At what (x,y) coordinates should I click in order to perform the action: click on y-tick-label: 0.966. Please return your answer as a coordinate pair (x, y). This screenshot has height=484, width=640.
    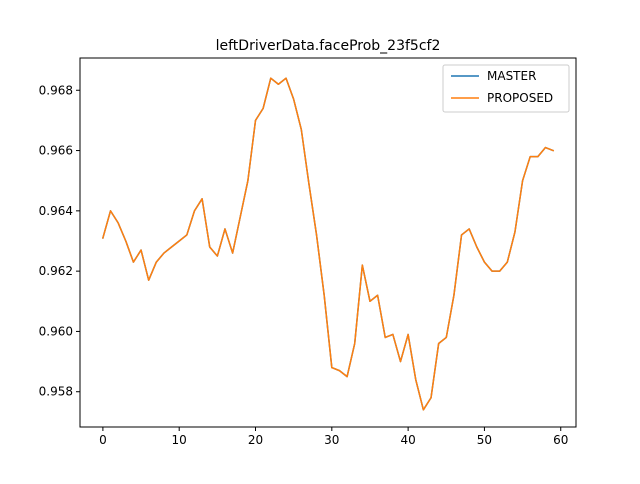
    Looking at the image, I should click on (56, 151).